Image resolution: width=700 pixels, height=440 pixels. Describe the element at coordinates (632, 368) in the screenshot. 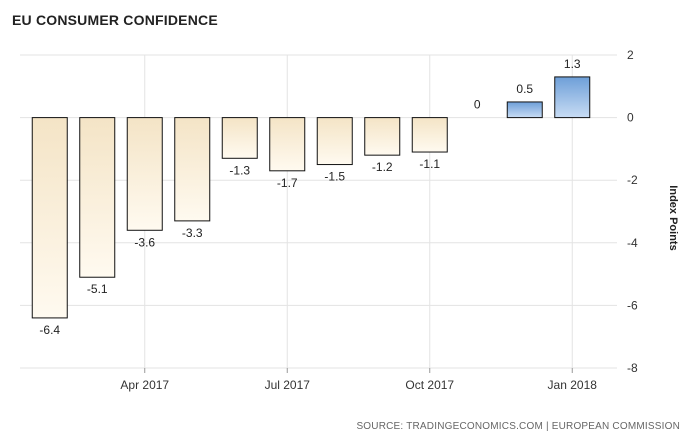

I see `y-tick-label: -8` at that location.